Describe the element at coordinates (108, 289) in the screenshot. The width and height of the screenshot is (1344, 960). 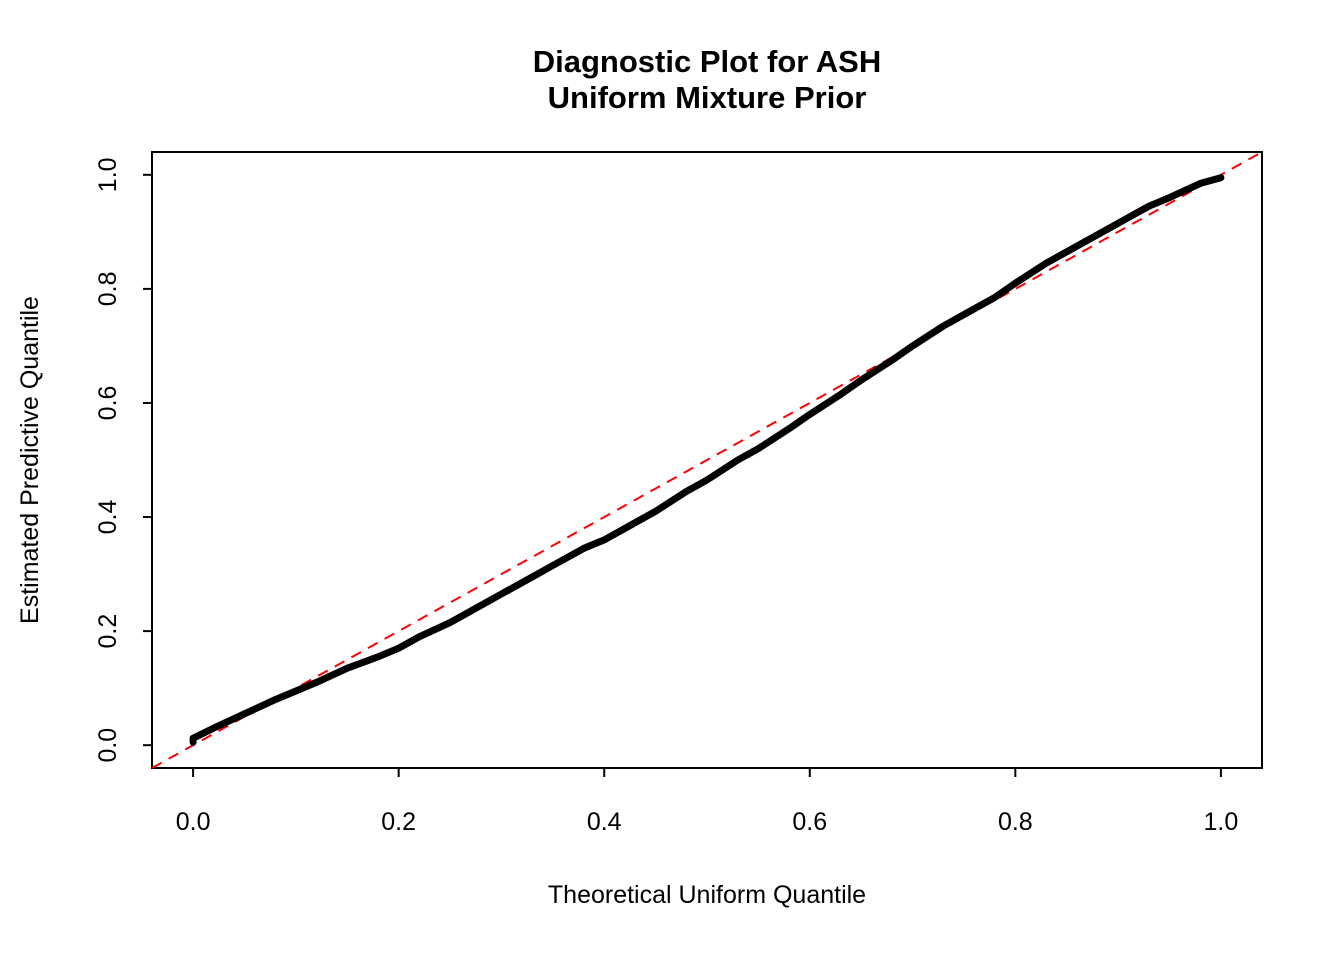
I see `y-tick-label: 0.8` at that location.